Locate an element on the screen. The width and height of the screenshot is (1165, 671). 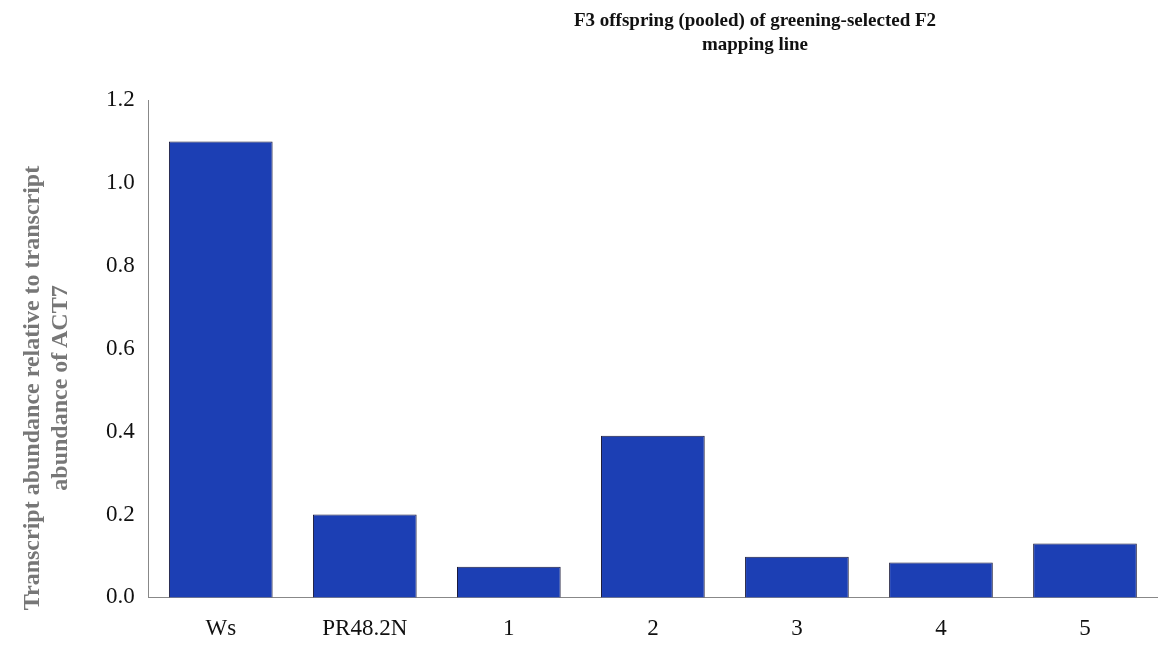
y-tick-label: 1.0 is located at coordinates (120, 181).